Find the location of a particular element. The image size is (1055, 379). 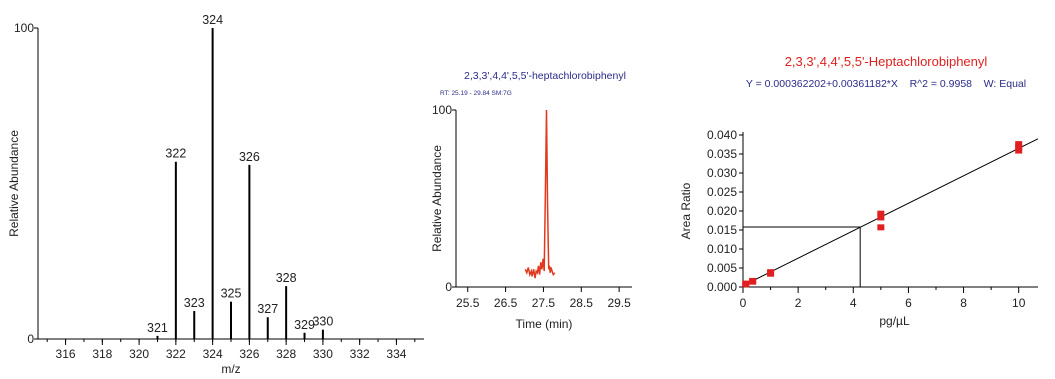

mass-spectrum-x-tick-label: 332 is located at coordinates (360, 354).